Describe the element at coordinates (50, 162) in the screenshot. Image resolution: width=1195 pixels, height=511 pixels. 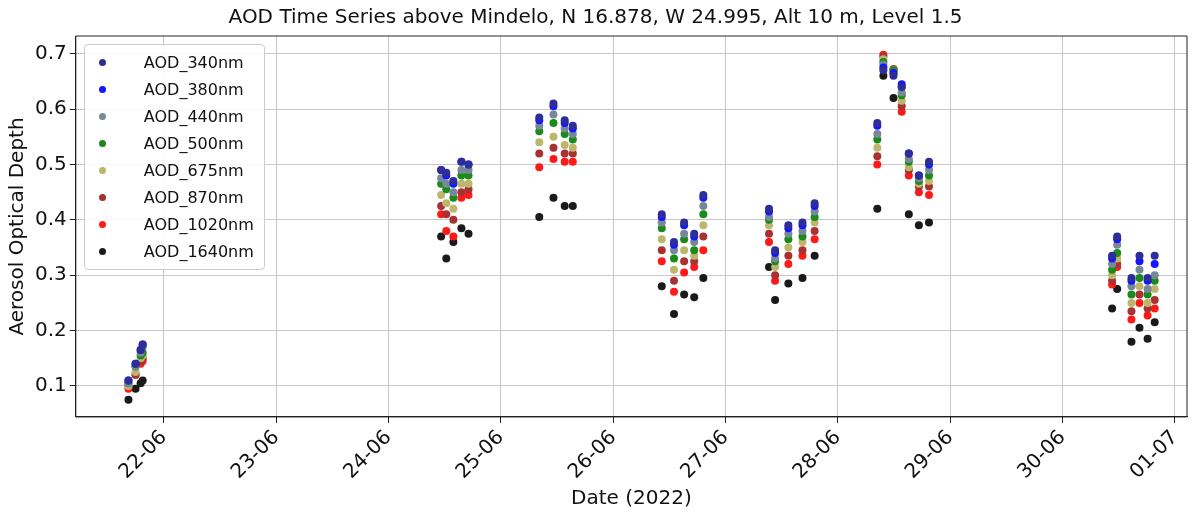
I see `y-tick-label: 0.5` at that location.